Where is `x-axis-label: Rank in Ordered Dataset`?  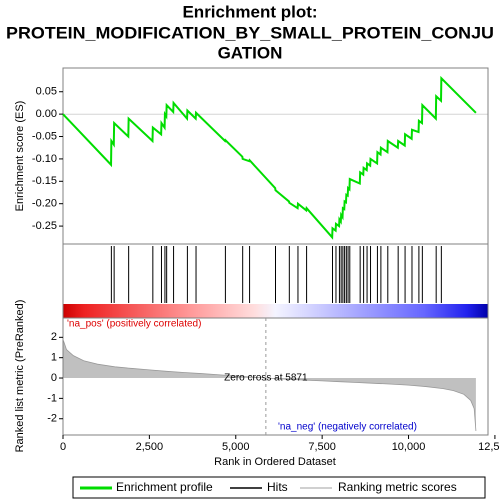
x-axis-label: Rank in Ordered Dataset is located at coordinates (275, 462).